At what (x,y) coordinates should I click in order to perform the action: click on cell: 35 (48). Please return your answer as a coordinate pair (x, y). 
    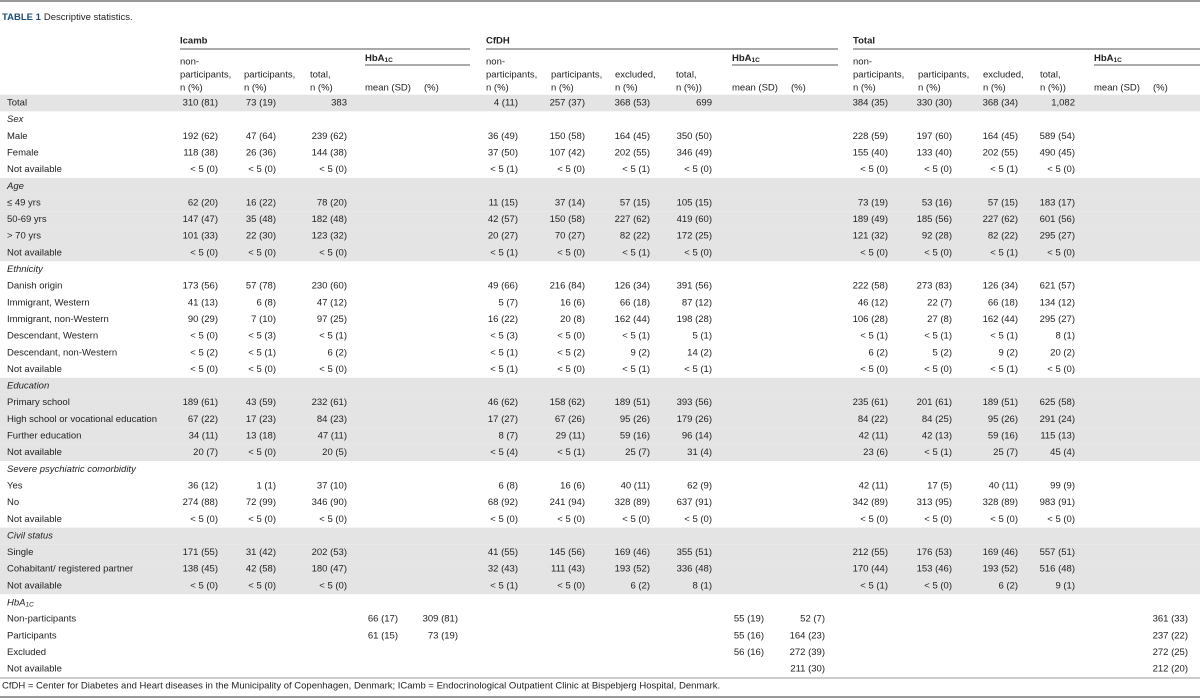
    Looking at the image, I should click on (261, 219).